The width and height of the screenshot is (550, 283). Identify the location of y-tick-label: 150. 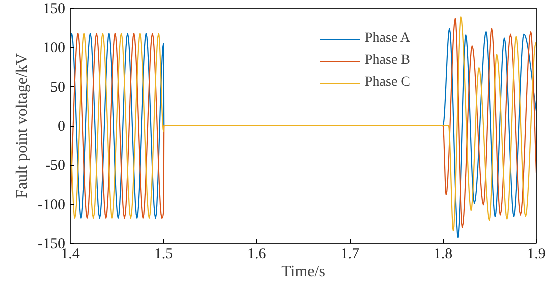
(54, 10).